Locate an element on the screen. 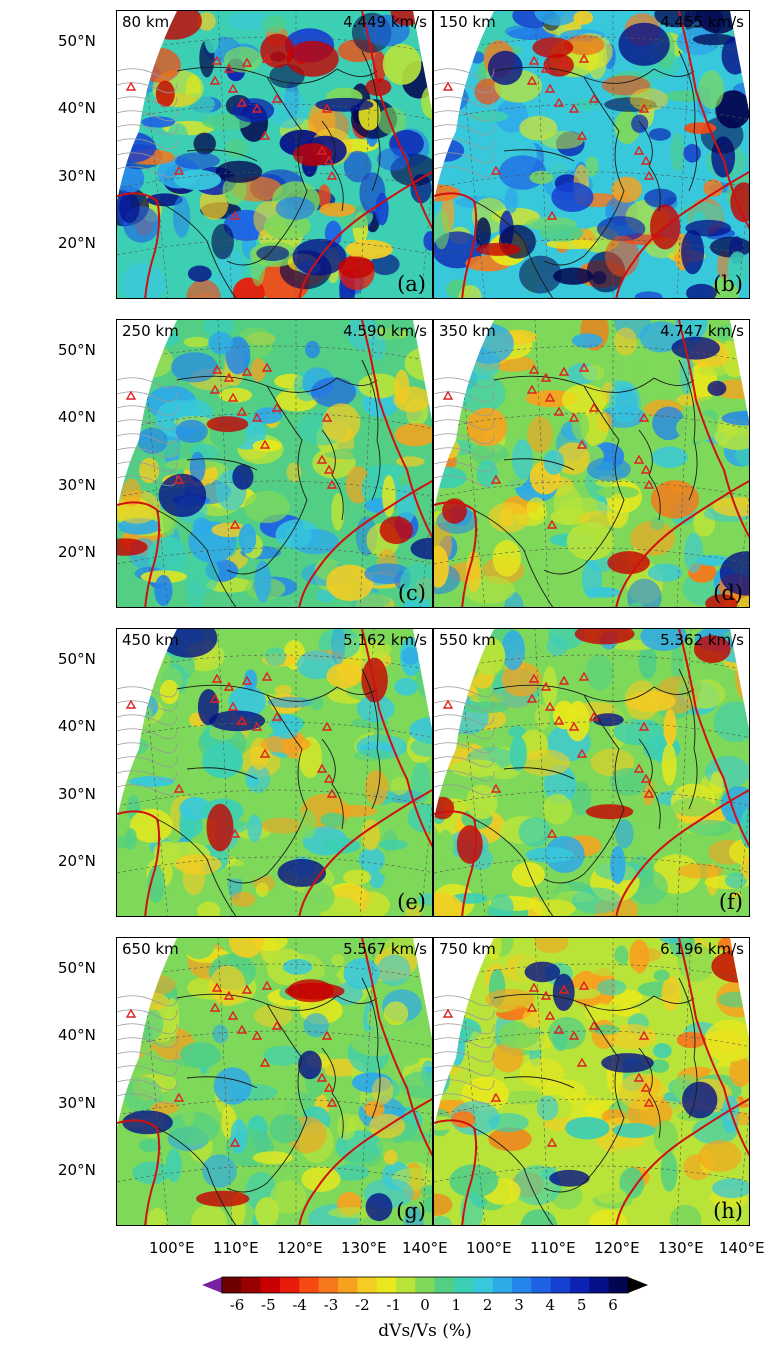  longitude-label: 130°E is located at coordinates (364, 1248).